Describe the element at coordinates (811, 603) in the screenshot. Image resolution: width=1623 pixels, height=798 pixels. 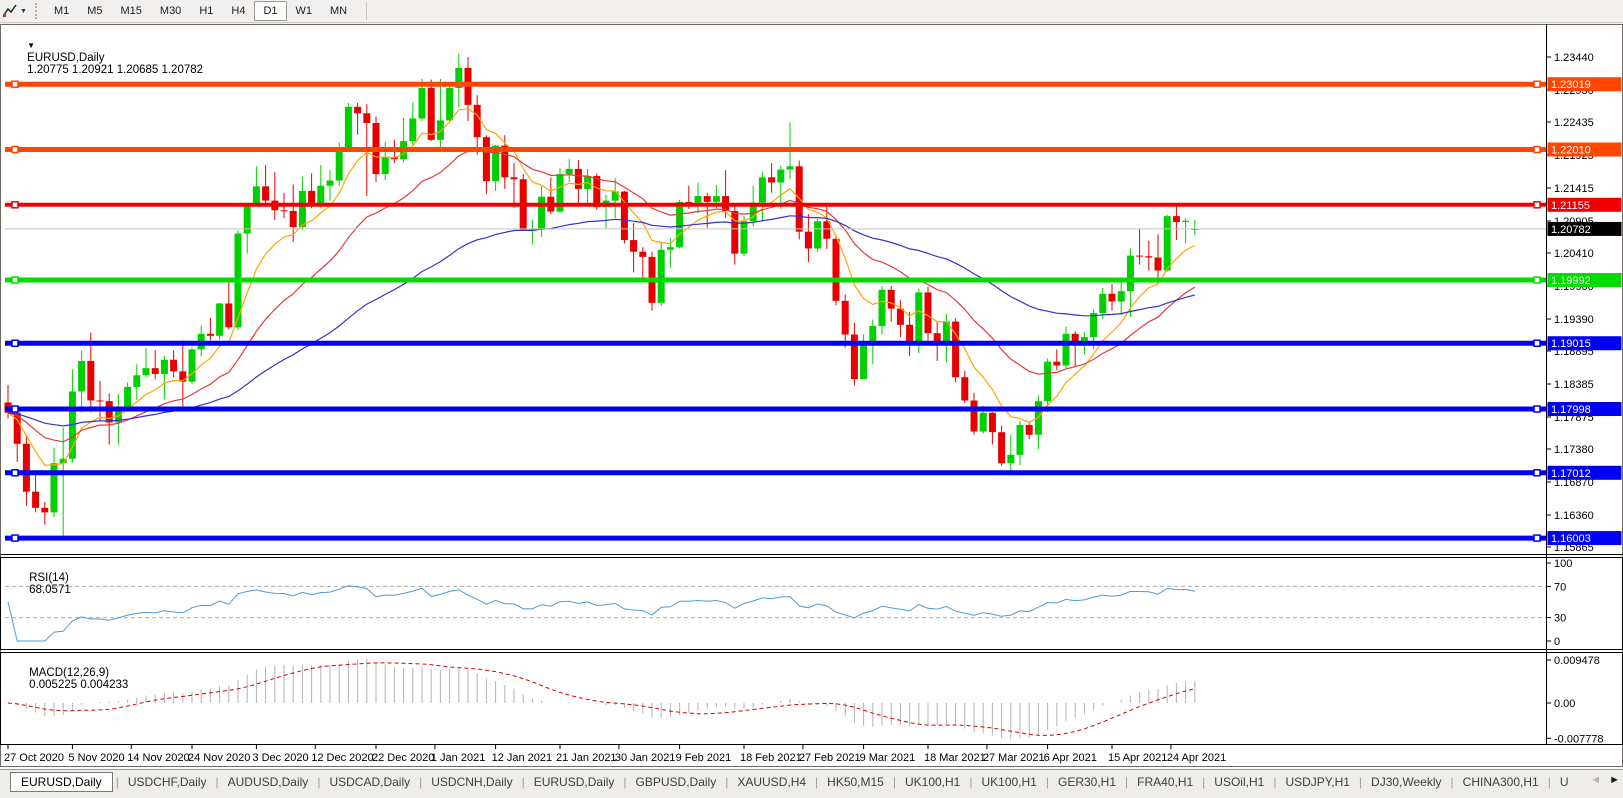
I see `rsi-panel-border` at that location.